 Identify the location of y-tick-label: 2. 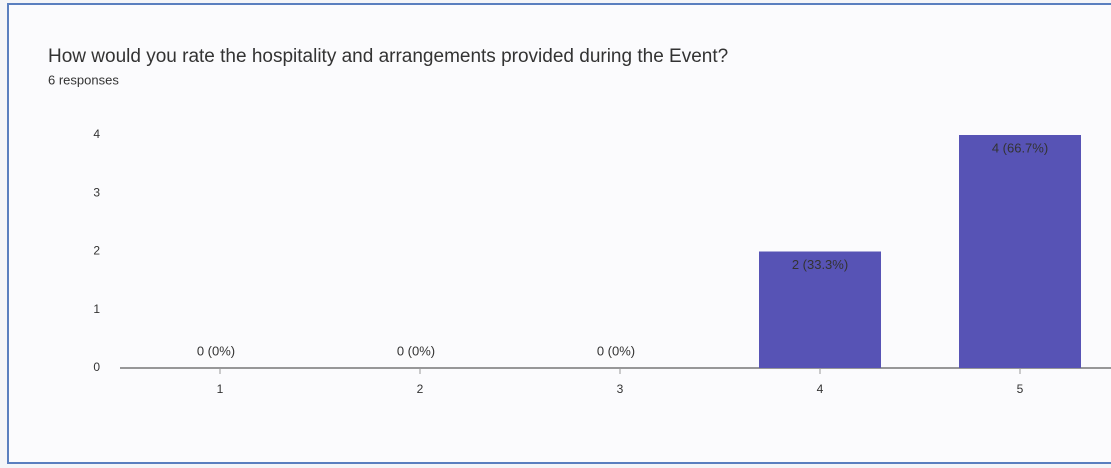
(96, 251).